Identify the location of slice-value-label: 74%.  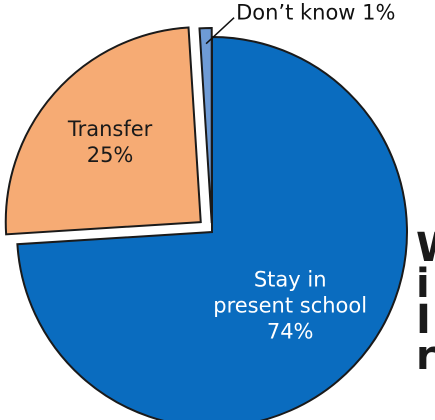
(290, 331).